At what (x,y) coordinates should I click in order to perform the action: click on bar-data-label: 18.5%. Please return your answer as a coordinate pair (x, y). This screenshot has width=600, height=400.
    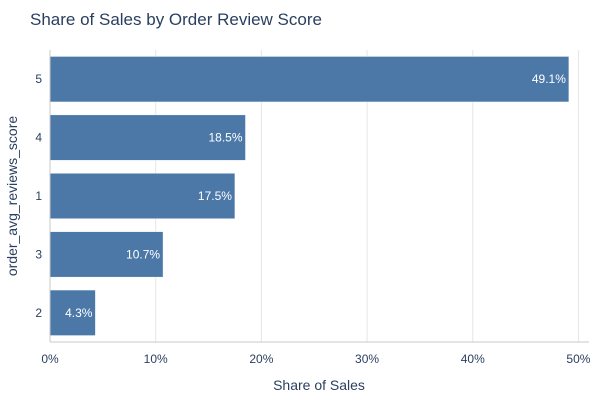
    Looking at the image, I should click on (225, 138).